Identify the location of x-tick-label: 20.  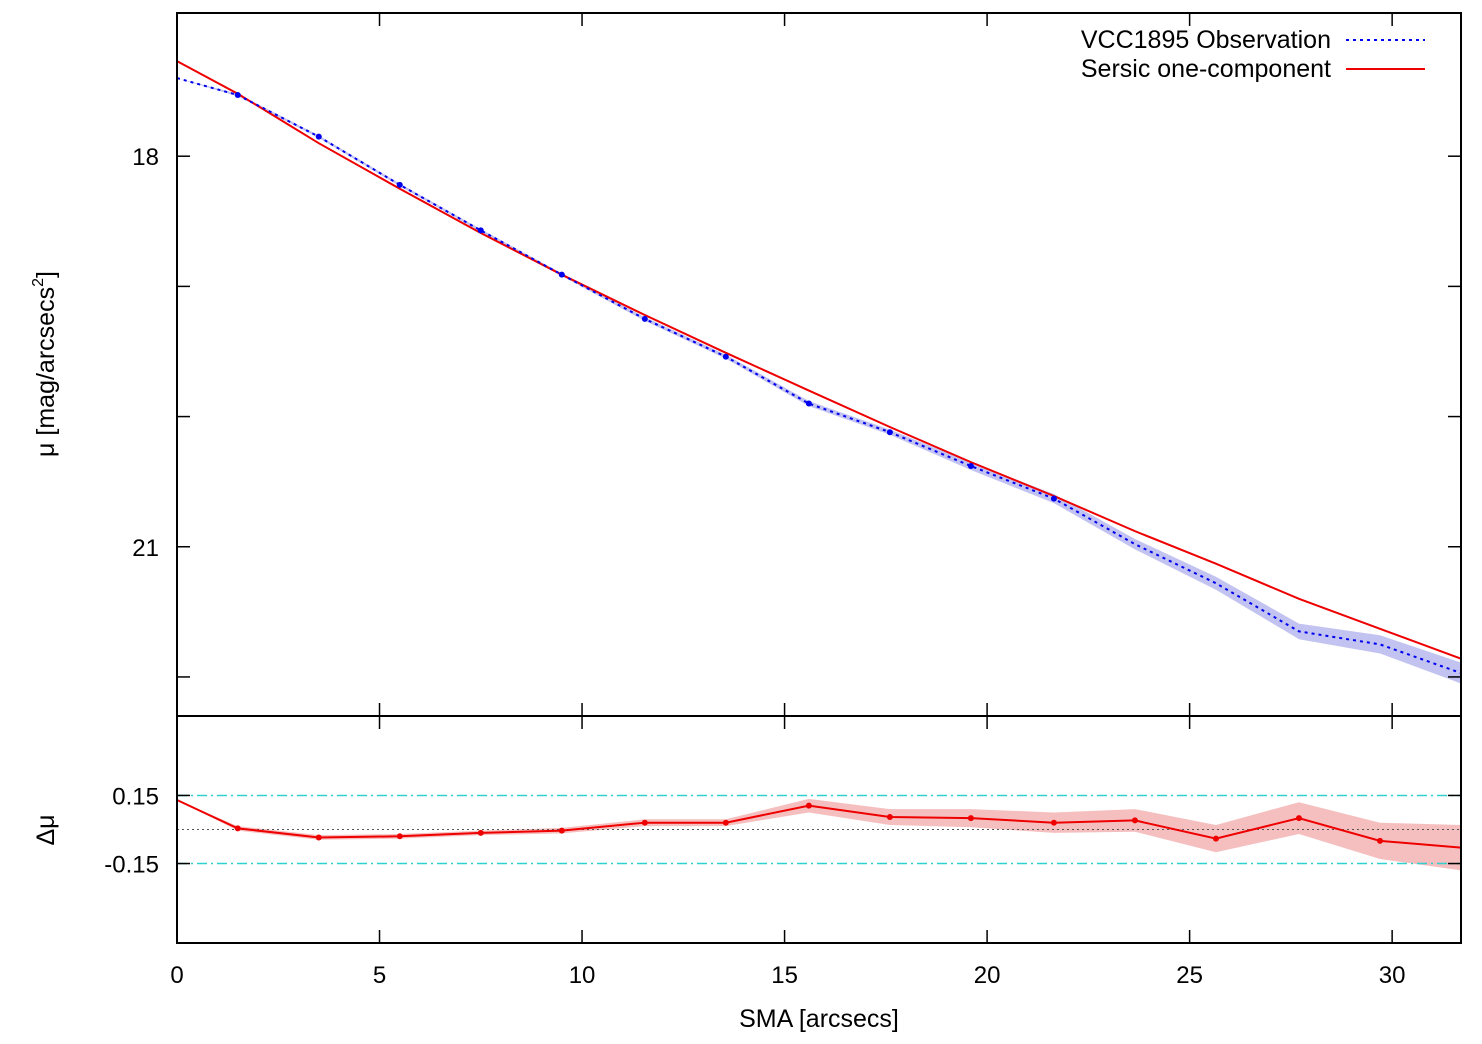
(987, 975).